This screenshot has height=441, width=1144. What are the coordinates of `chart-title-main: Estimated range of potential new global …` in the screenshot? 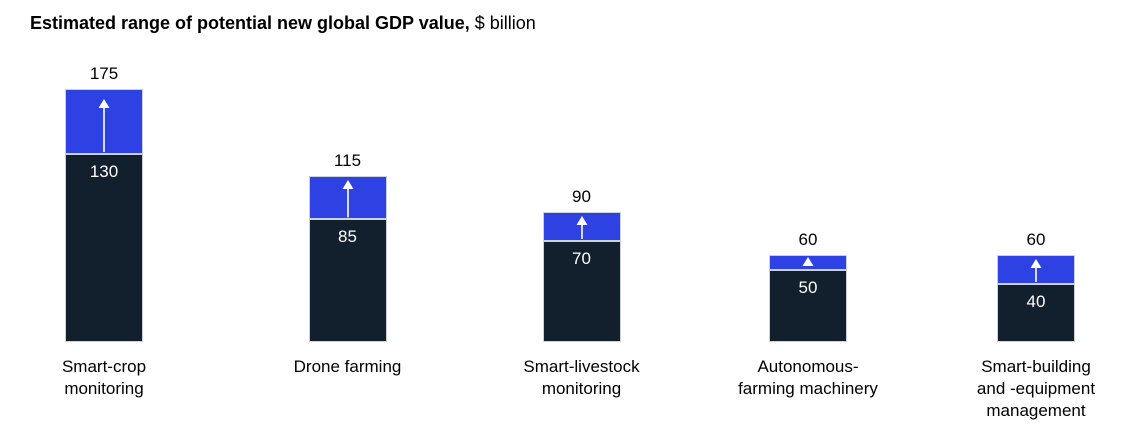 It's located at (250, 23).